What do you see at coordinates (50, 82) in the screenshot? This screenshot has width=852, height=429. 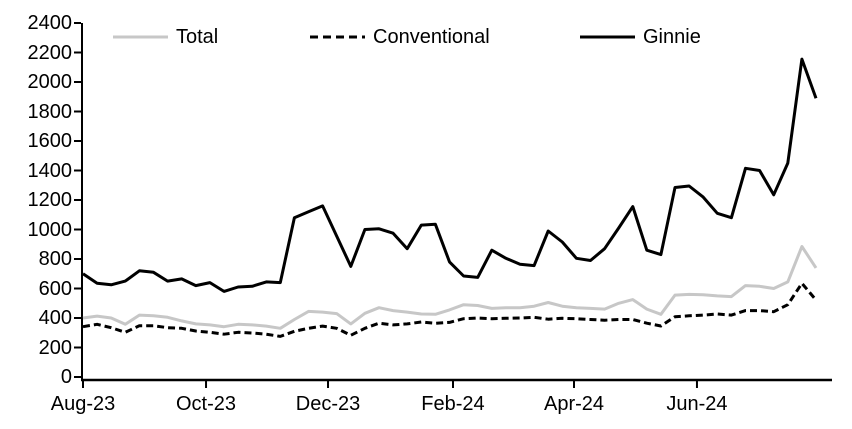 I see `y-axis-tick-label: 2000` at bounding box center [50, 82].